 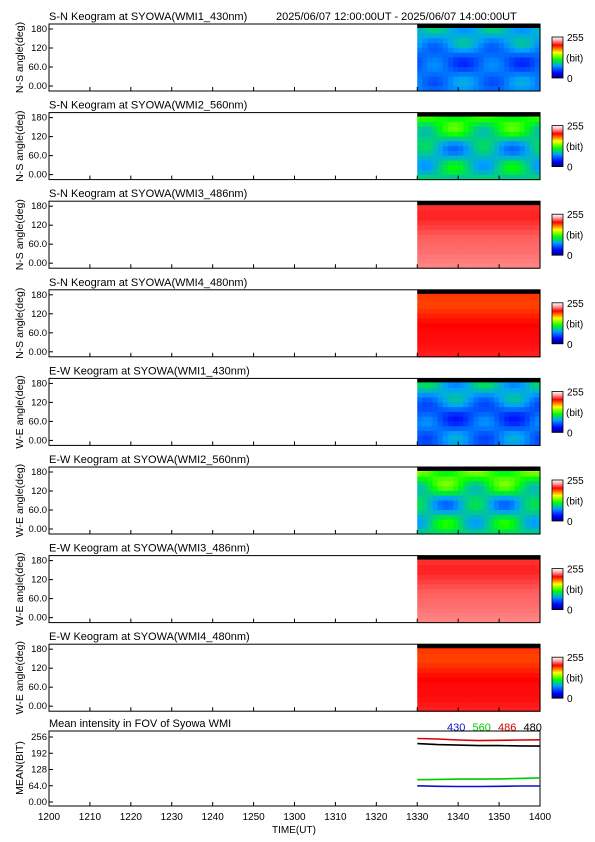 What do you see at coordinates (575, 215) in the screenshot?
I see `colorbar-max-label: 255` at bounding box center [575, 215].